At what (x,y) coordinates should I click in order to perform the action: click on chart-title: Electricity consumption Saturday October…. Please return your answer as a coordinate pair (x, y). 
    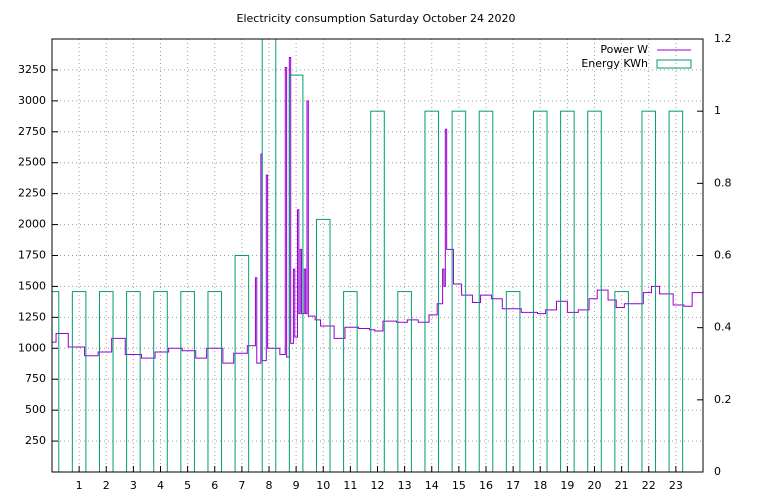
    Looking at the image, I should click on (376, 18).